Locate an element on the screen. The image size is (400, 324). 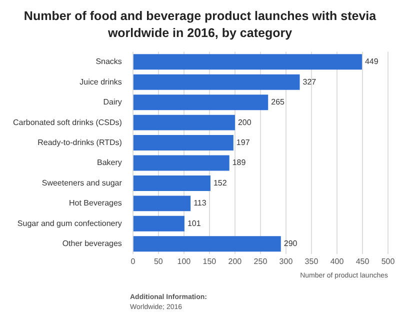
data-label: 327 is located at coordinates (309, 81).